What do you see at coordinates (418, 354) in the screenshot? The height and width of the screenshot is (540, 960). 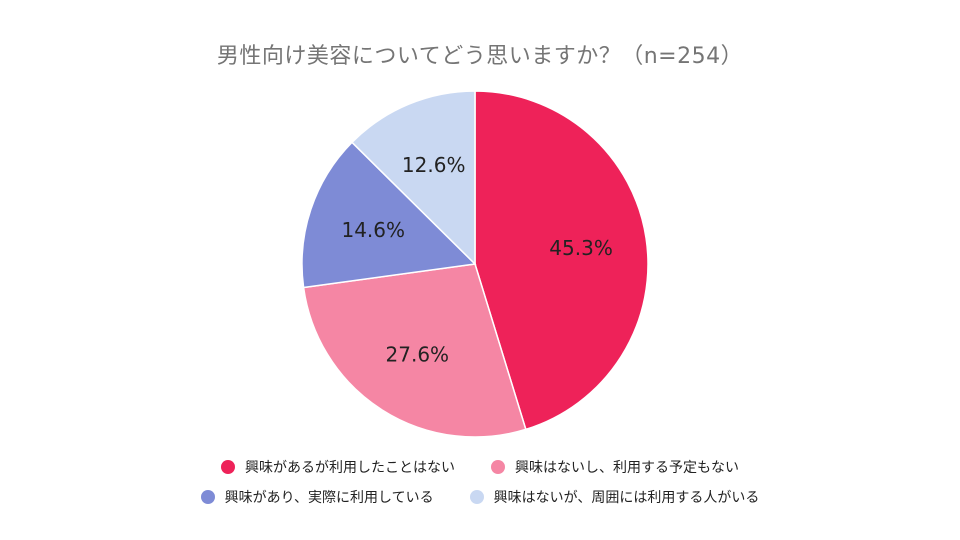 I see `slice-label-1: 27.6%` at bounding box center [418, 354].